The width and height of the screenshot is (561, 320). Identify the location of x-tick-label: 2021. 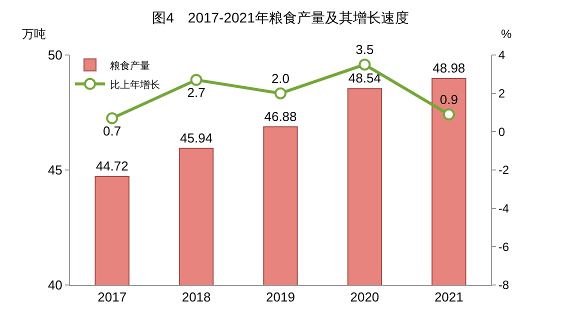
(449, 297).